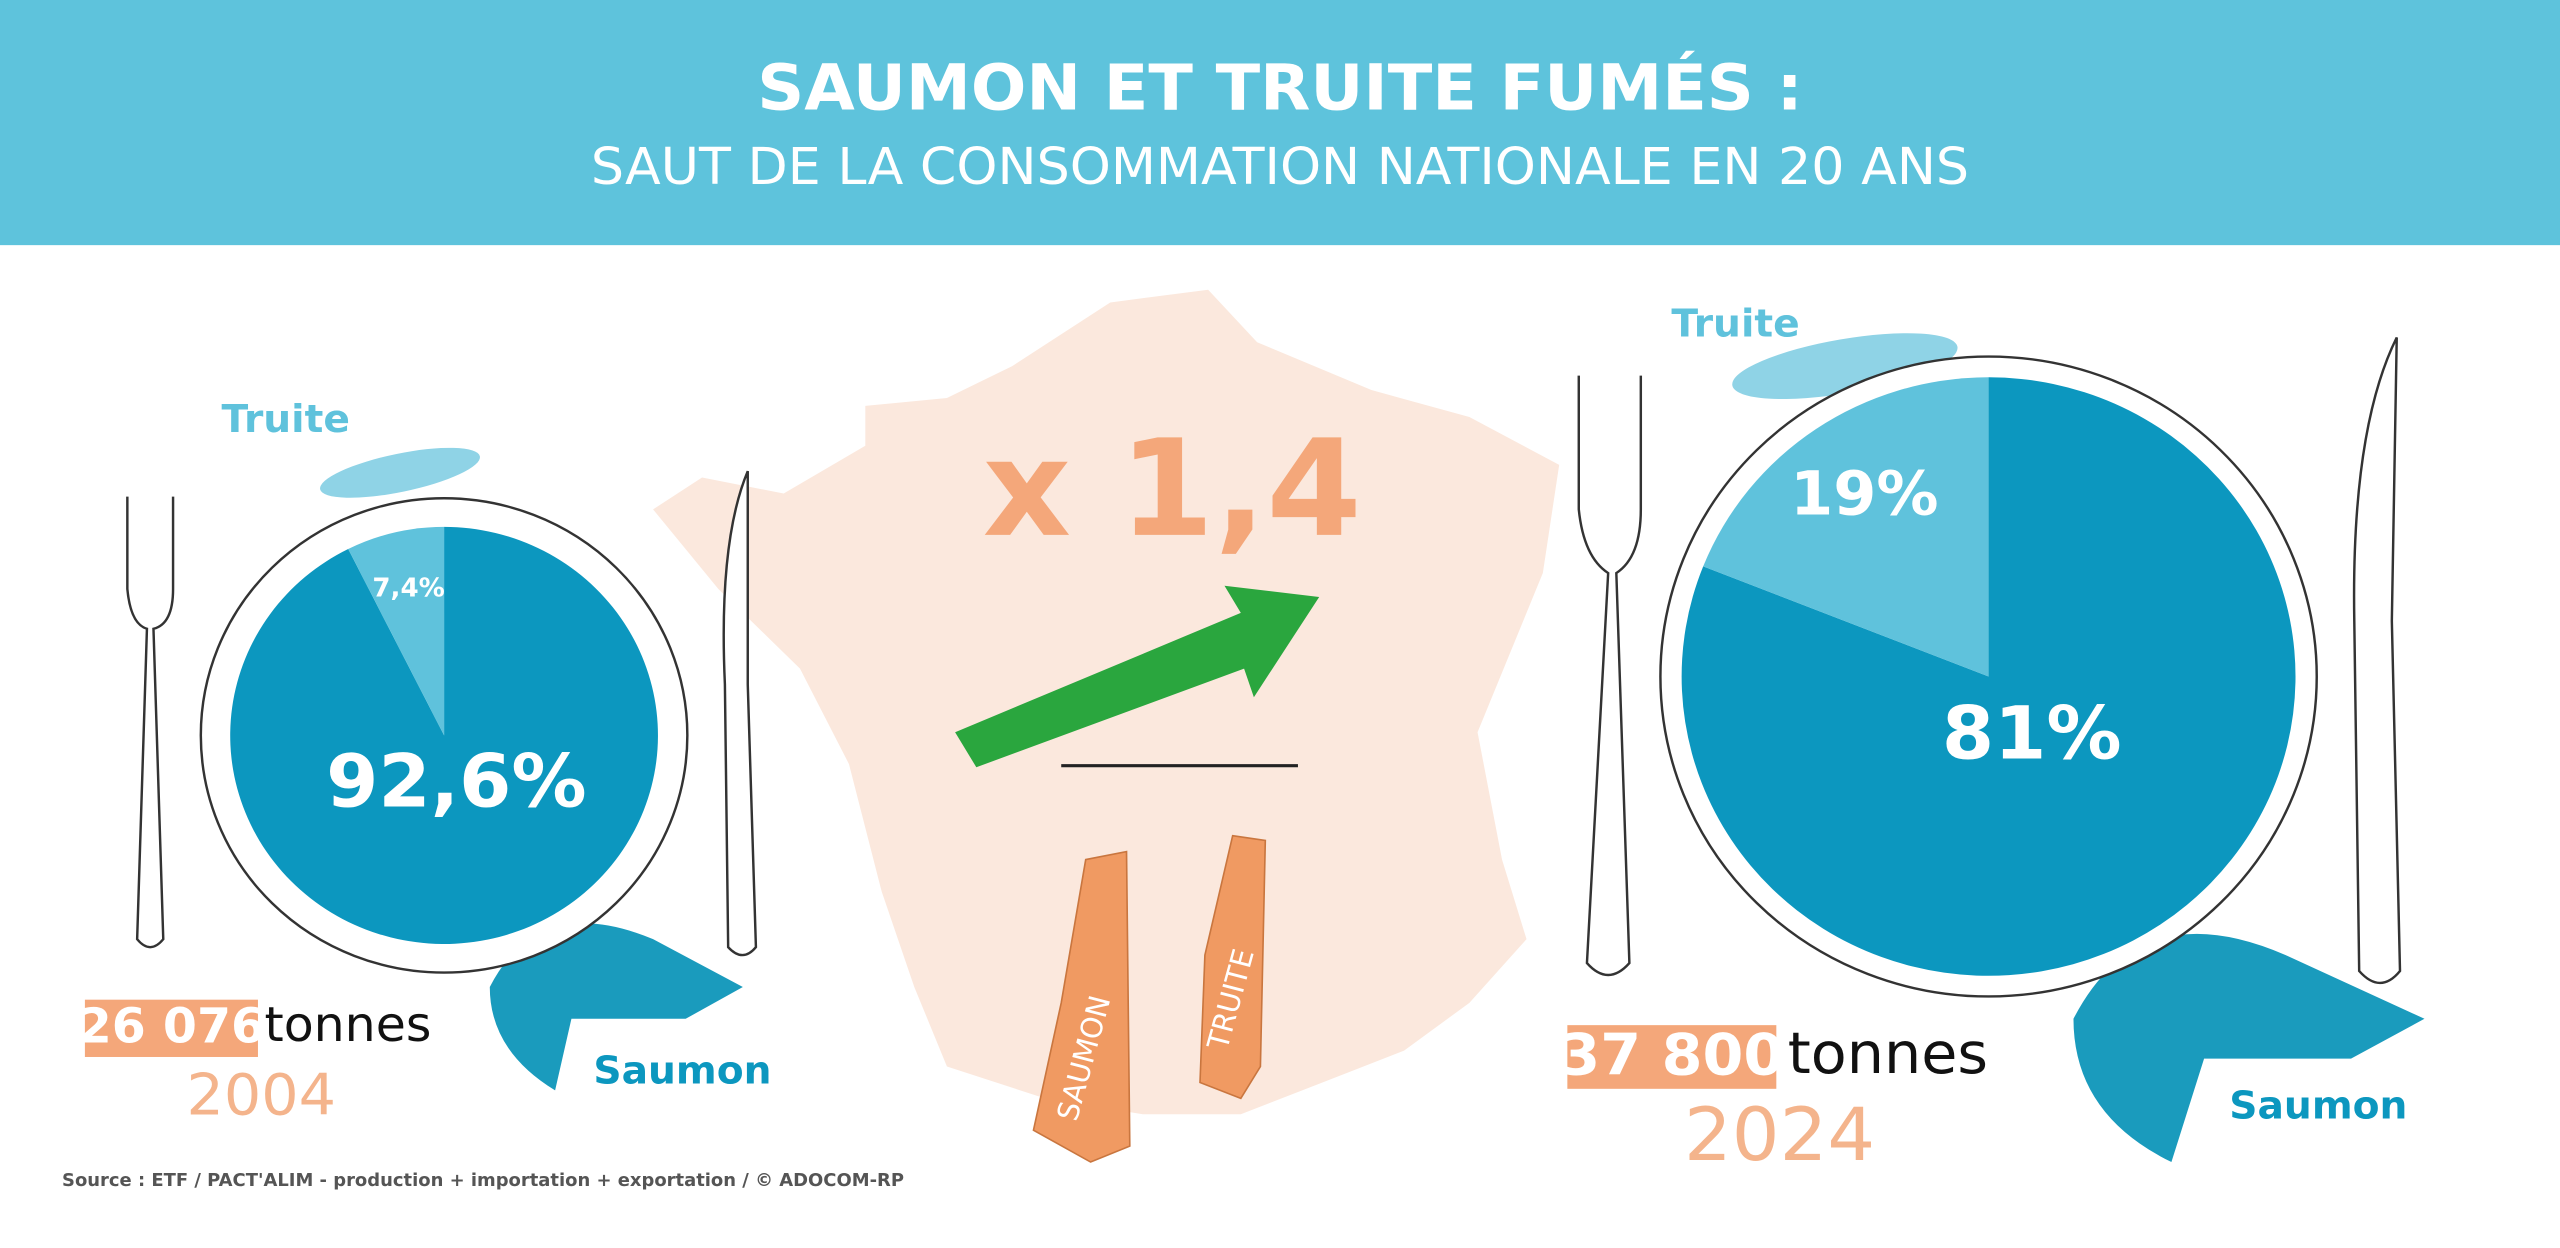 The height and width of the screenshot is (1248, 2560). Describe the element at coordinates (1279, 87) in the screenshot. I see `title: SAUMON ET TRUITE FUMÉS :` at that location.